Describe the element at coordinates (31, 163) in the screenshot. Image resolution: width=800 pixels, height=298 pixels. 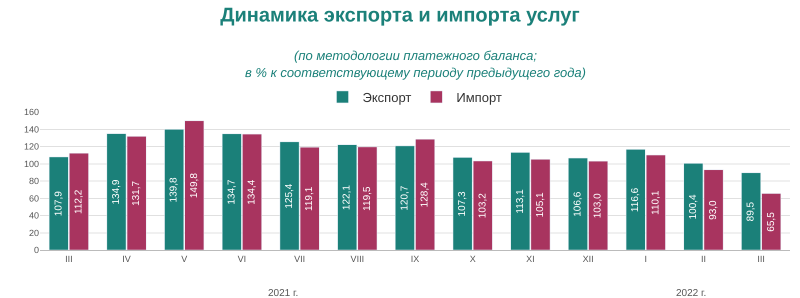
I see `y-tick-label: 100` at that location.